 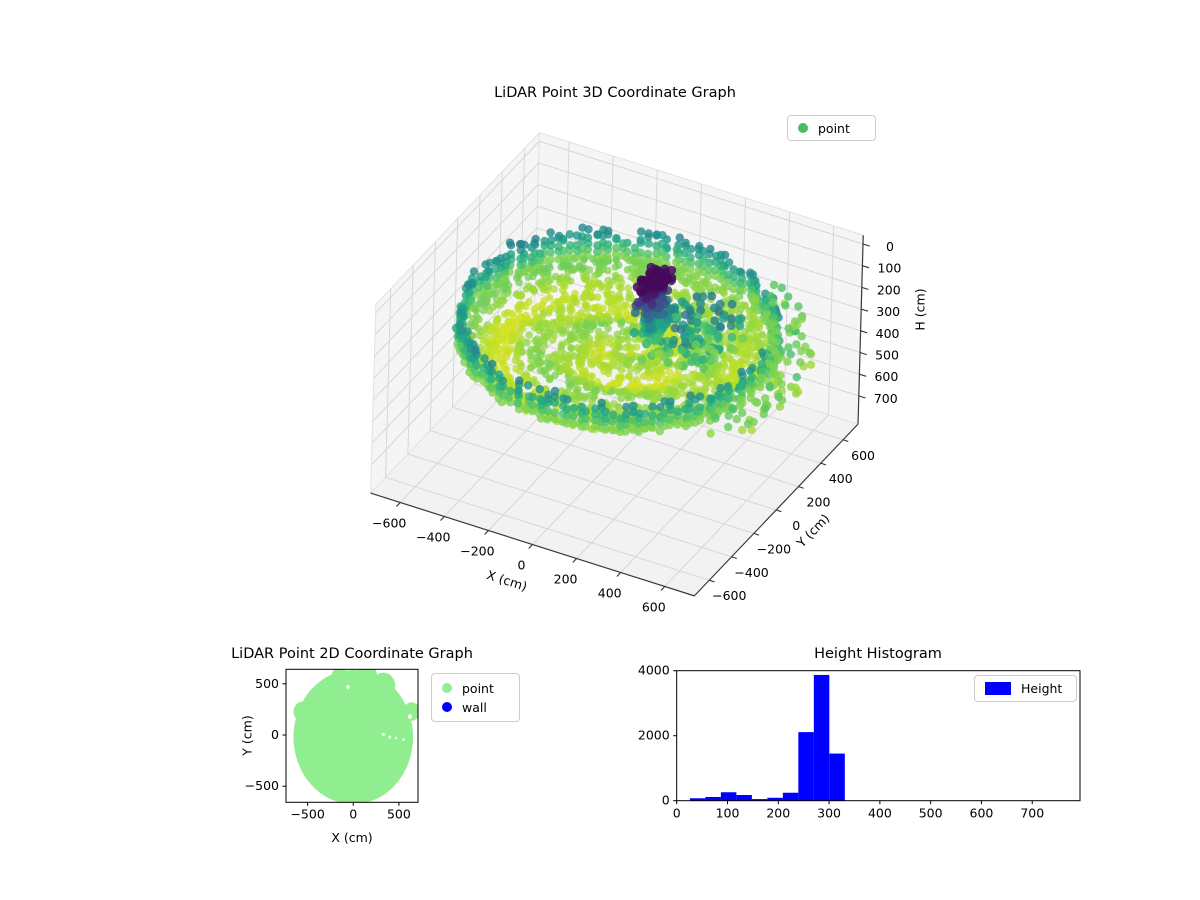 What do you see at coordinates (1042, 688) in the screenshot?
I see `histogram-legend-label: Height` at bounding box center [1042, 688].